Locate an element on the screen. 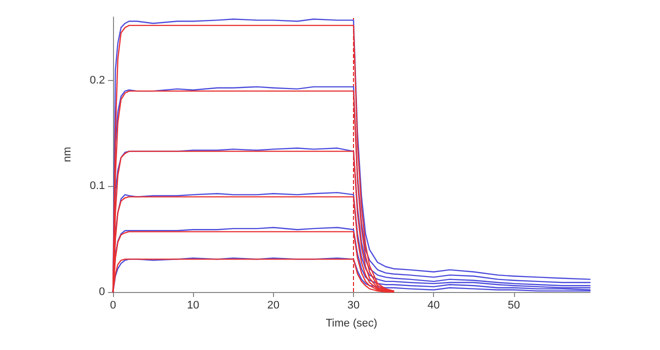 The width and height of the screenshot is (660, 350). x-tick-label: 30 is located at coordinates (353, 306).